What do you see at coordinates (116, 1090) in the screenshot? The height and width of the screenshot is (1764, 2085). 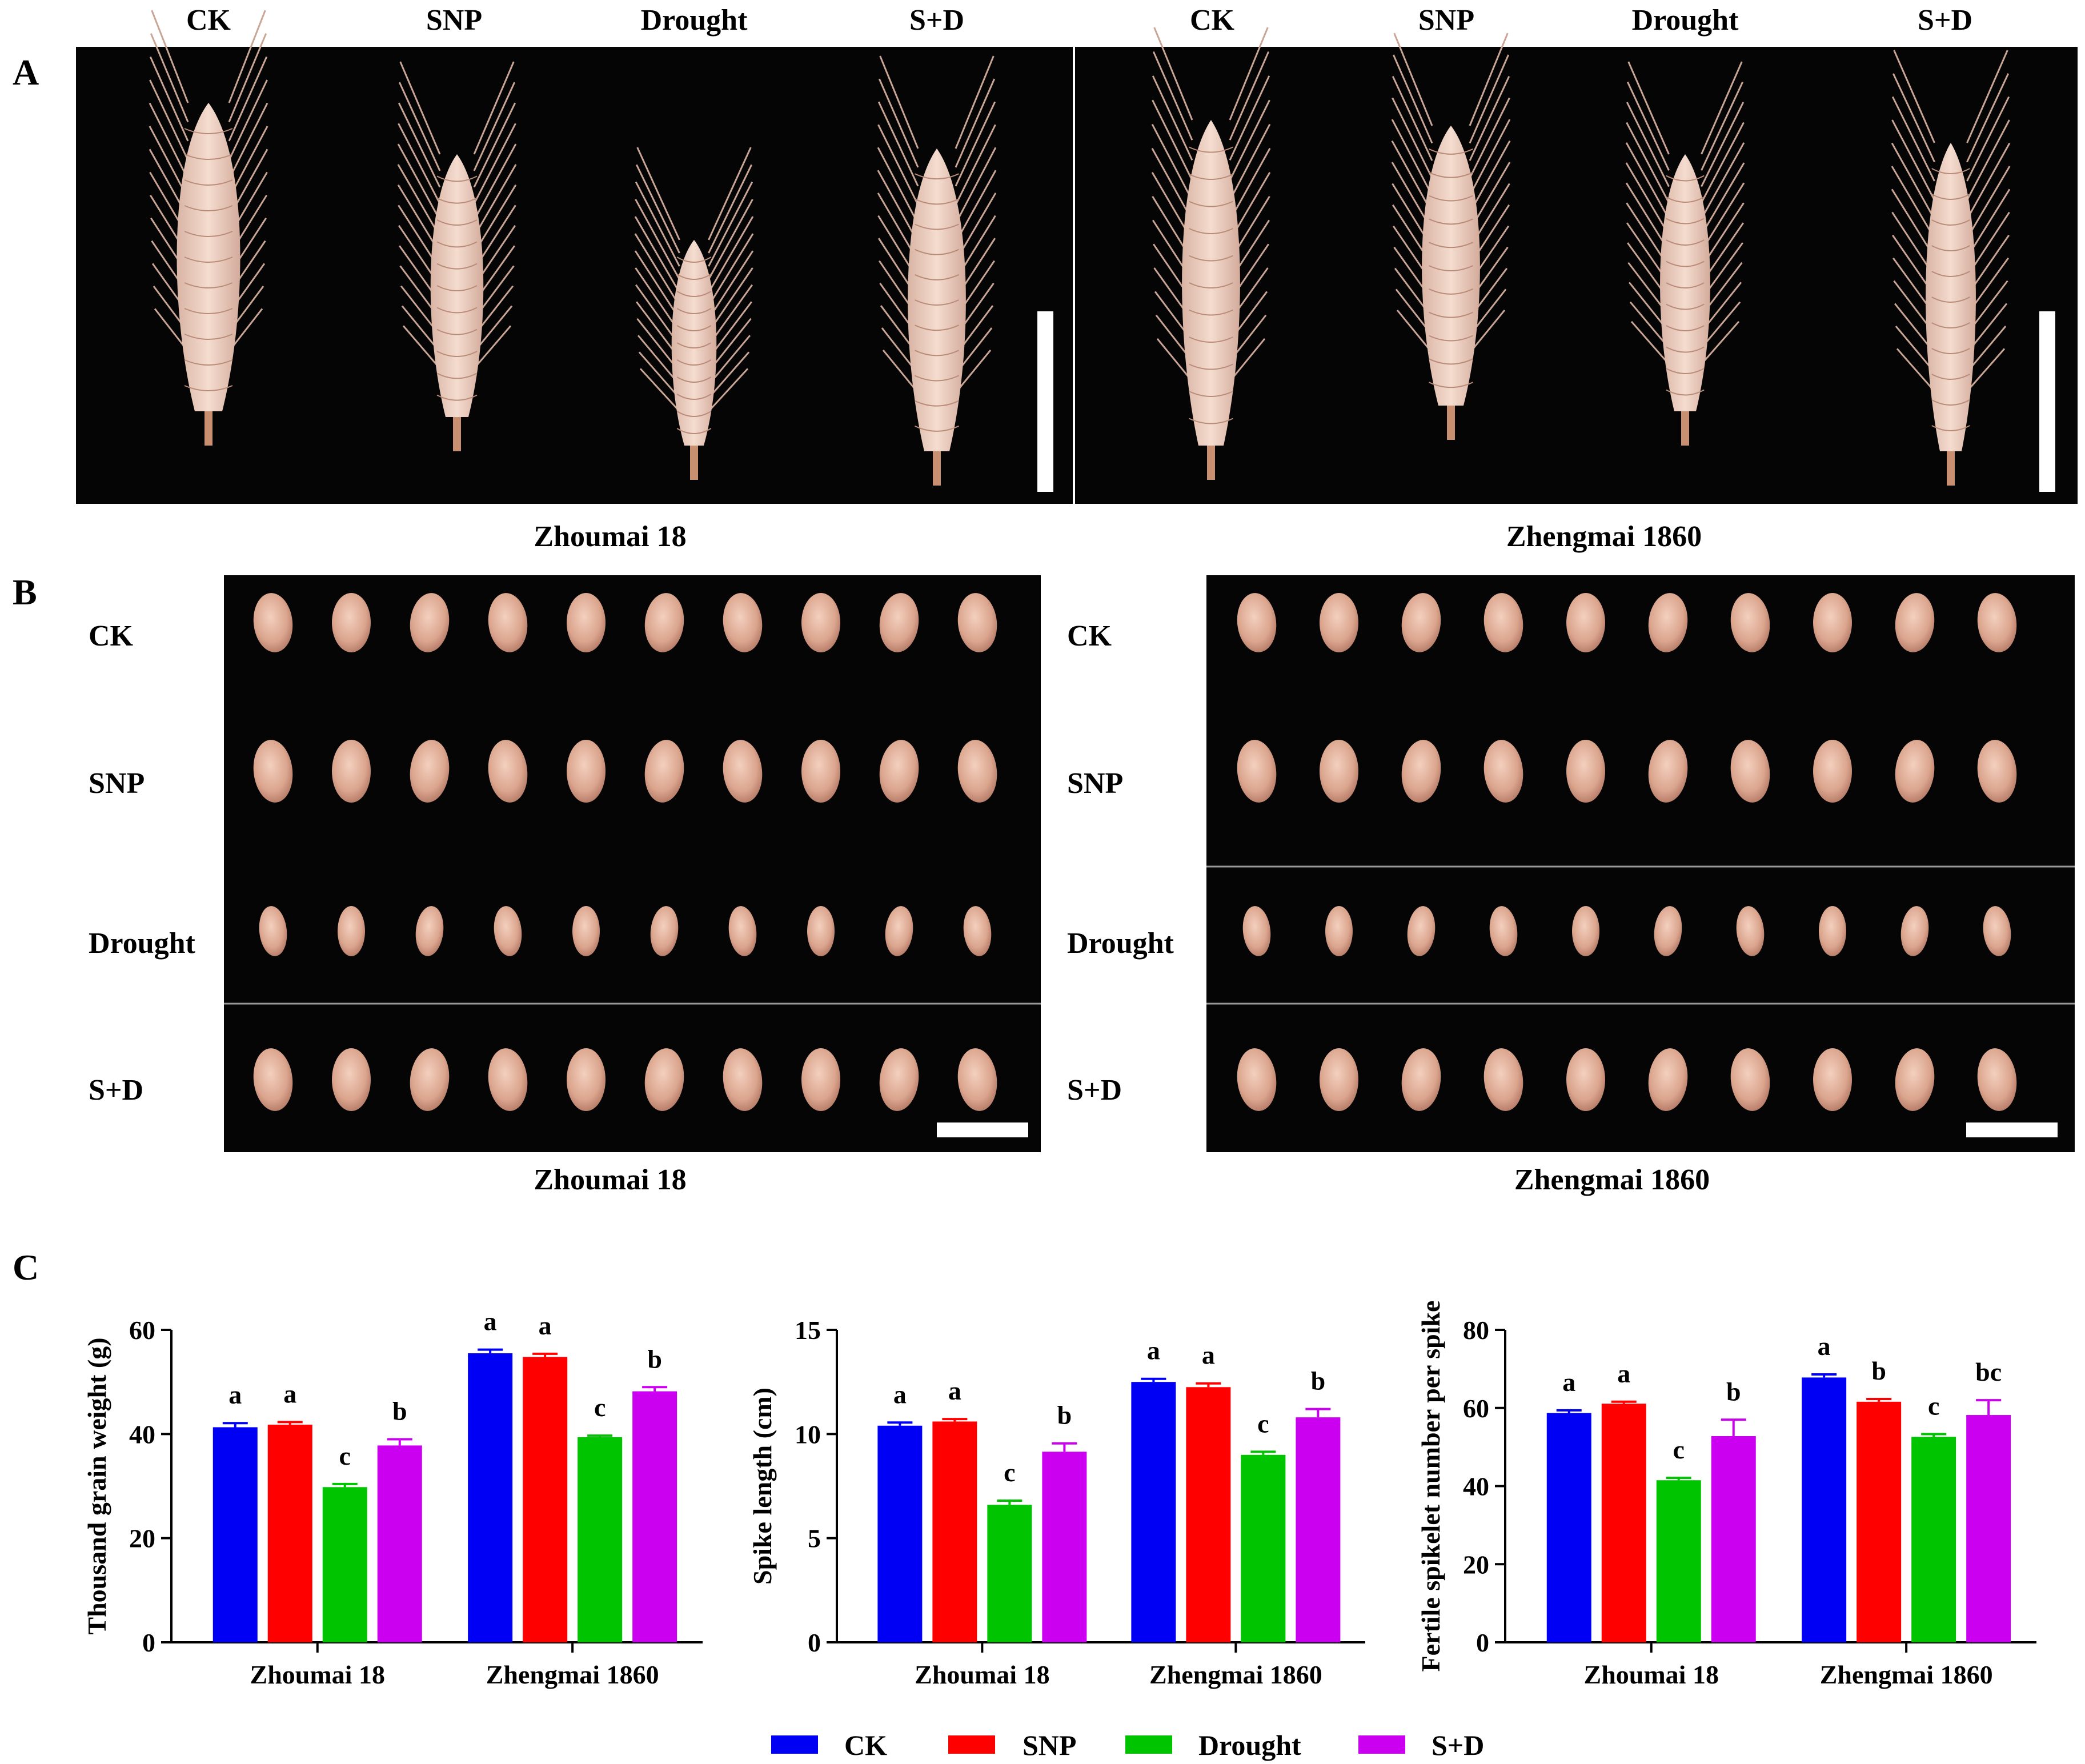 I see `row-label-sd: S+D` at bounding box center [116, 1090].